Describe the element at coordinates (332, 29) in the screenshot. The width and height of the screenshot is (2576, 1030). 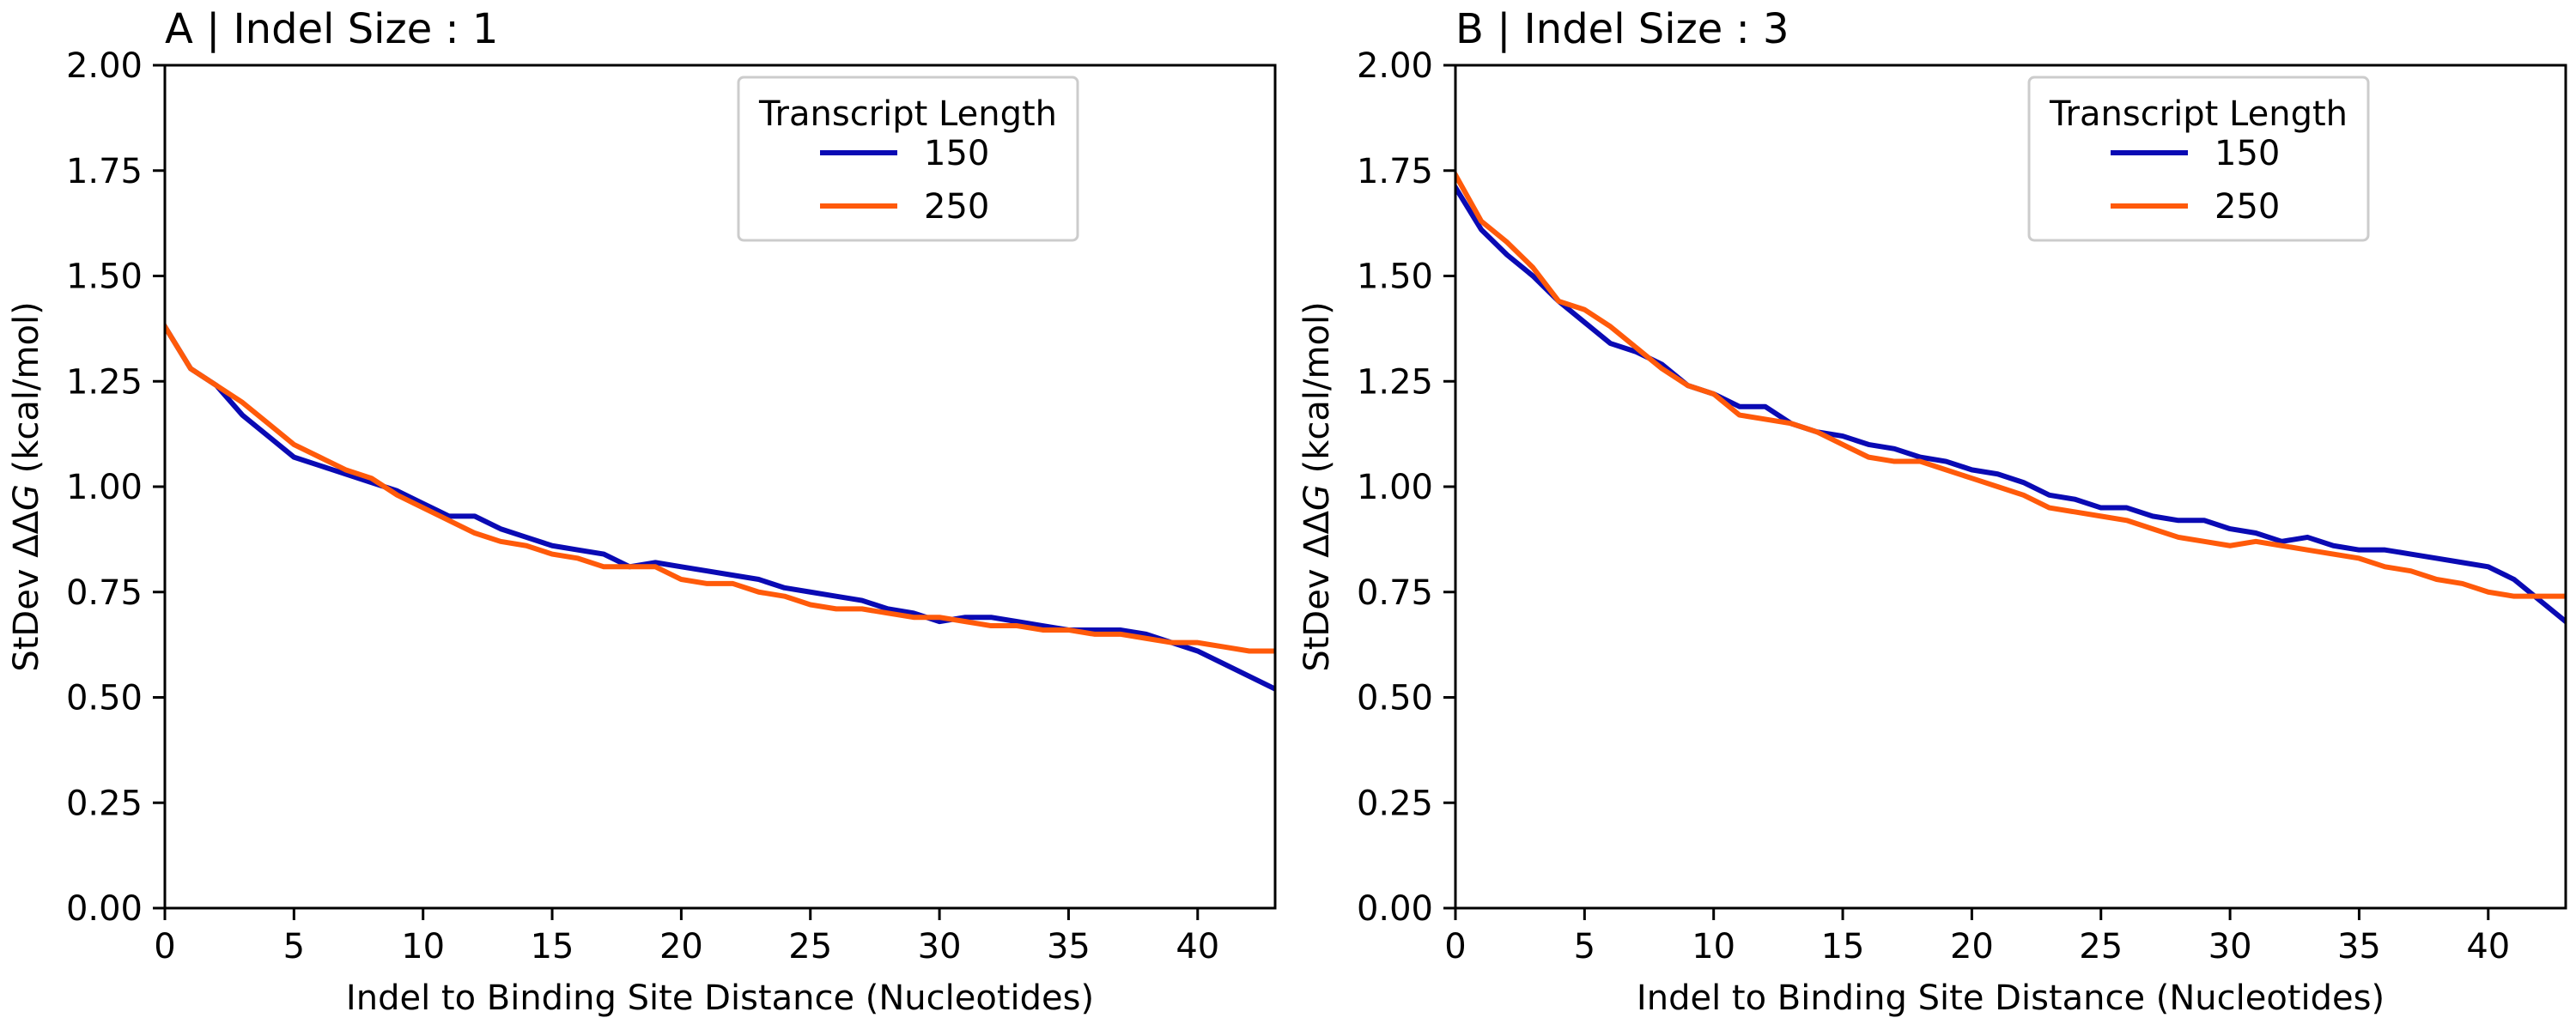
I see `panel-title: A | Indel Size : 1` at that location.